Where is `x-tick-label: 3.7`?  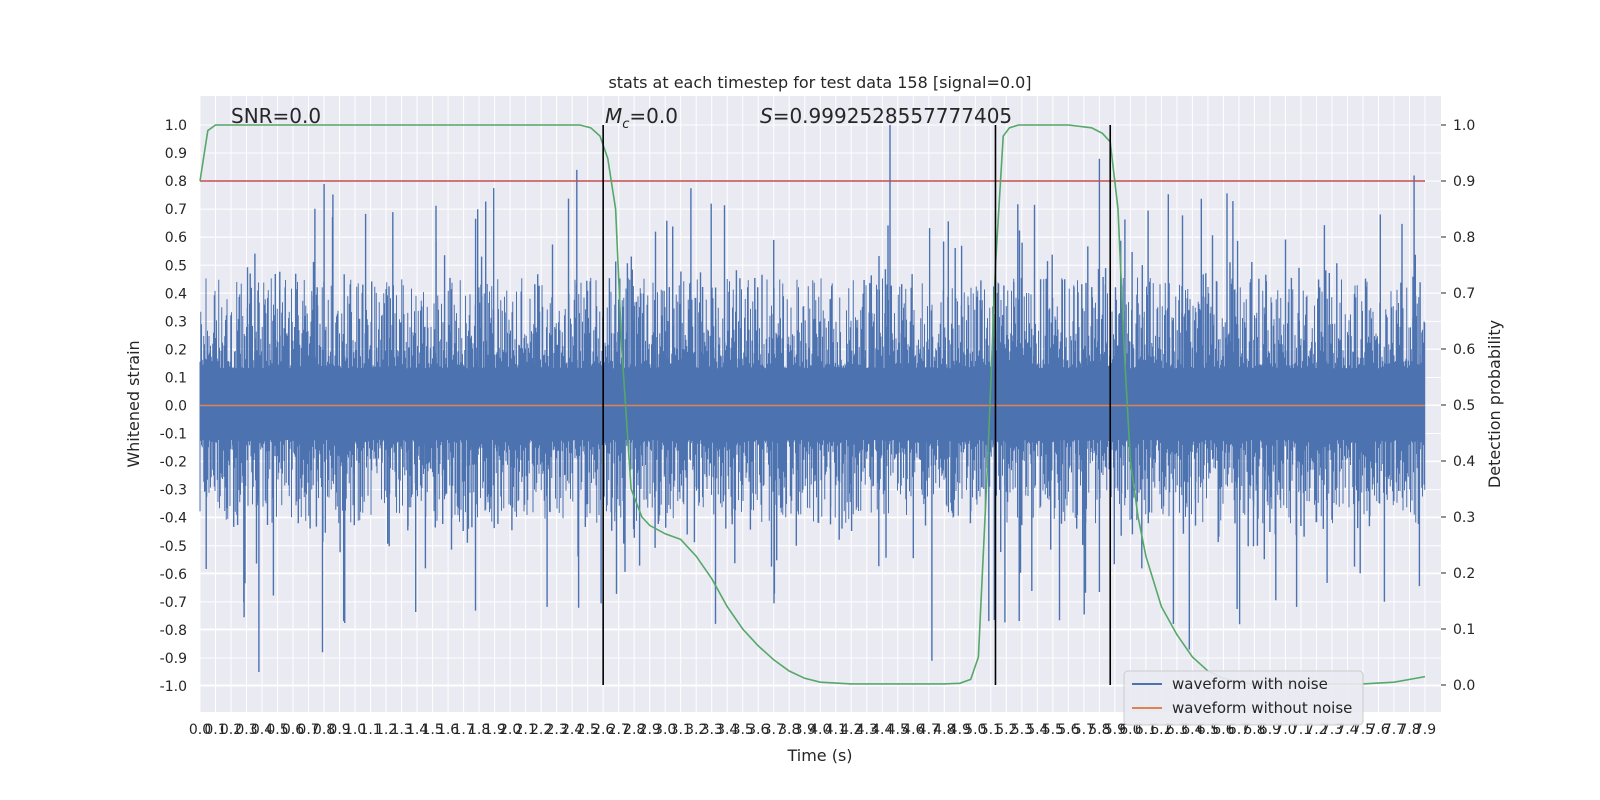
x-tick-label: 3.7 is located at coordinates (774, 730).